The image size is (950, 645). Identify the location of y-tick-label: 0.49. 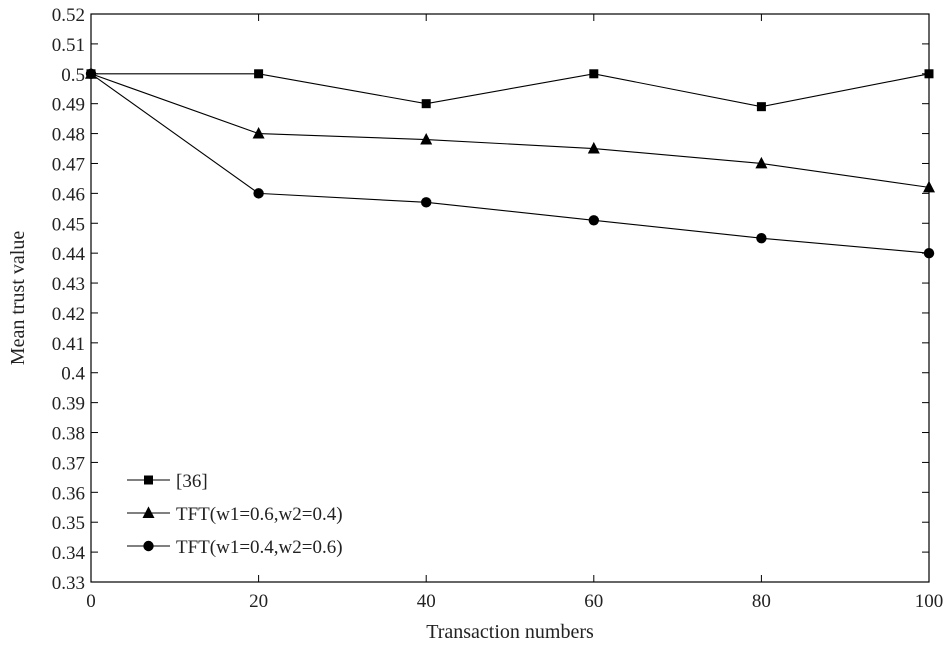
(68, 105).